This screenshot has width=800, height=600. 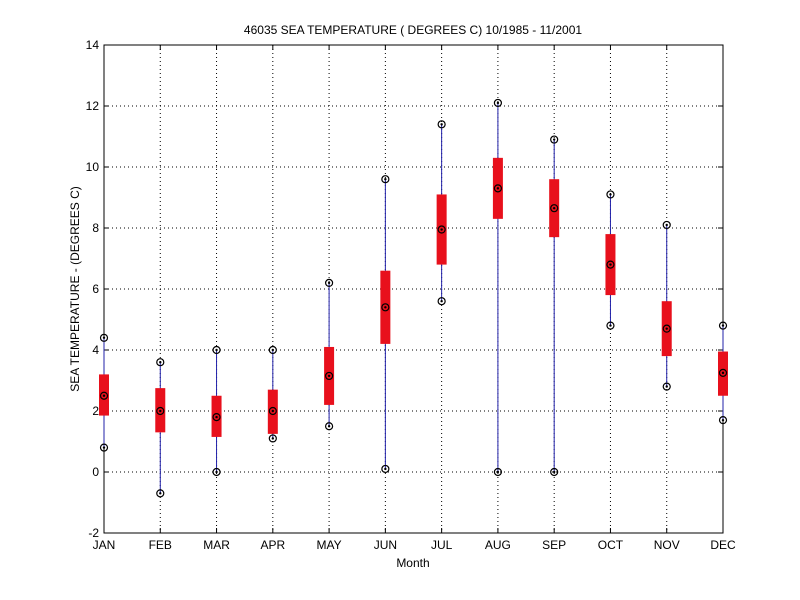 What do you see at coordinates (667, 545) in the screenshot?
I see `x-tick-label: NOV` at bounding box center [667, 545].